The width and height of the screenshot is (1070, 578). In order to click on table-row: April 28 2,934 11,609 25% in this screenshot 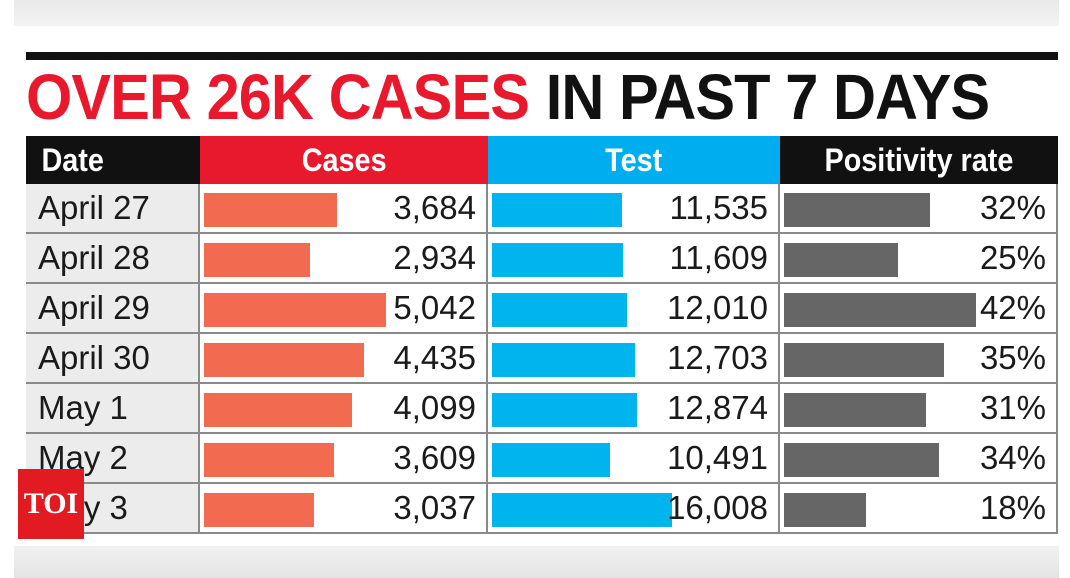, I will do `click(542, 259)`.